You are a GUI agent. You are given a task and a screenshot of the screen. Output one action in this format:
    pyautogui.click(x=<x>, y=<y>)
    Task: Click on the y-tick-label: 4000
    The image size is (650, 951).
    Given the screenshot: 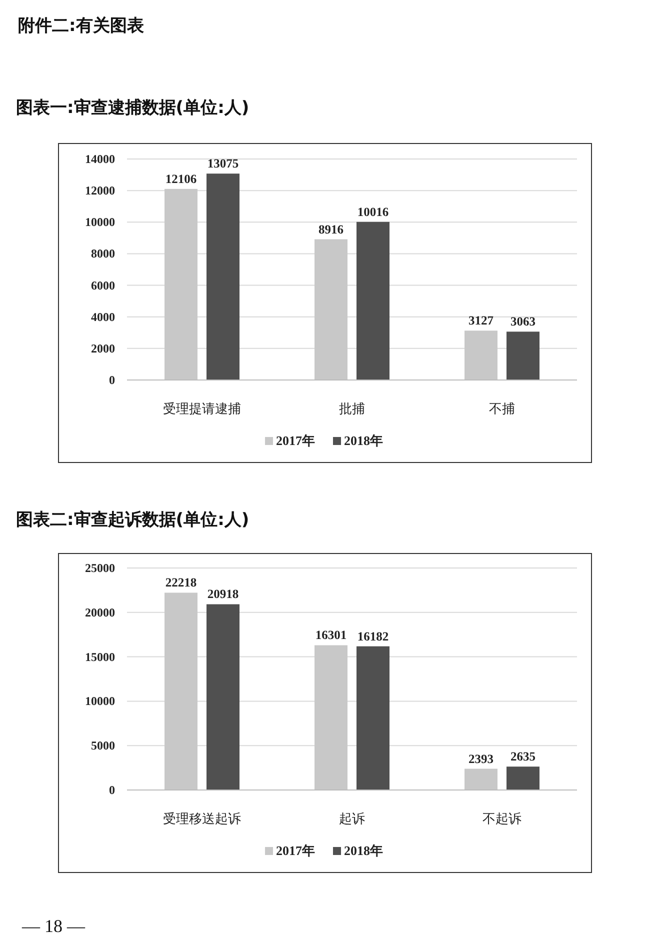 What is the action you would take?
    pyautogui.click(x=103, y=317)
    